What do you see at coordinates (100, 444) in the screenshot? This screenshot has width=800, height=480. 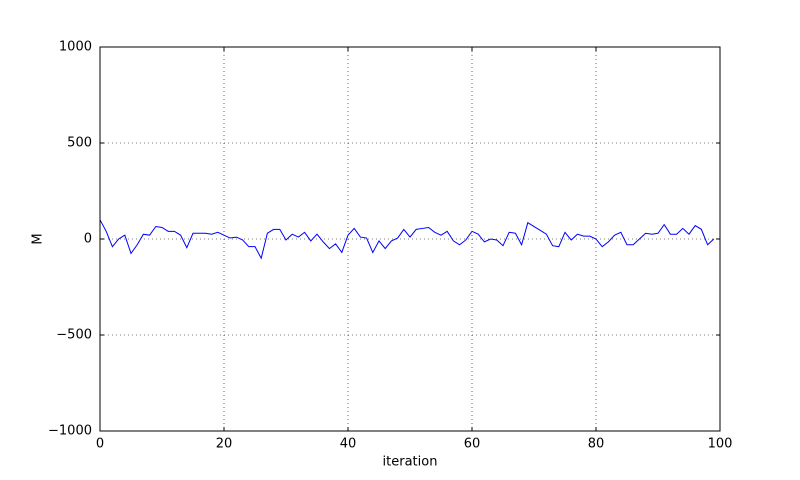 I see `x-tick-label: 0` at bounding box center [100, 444].